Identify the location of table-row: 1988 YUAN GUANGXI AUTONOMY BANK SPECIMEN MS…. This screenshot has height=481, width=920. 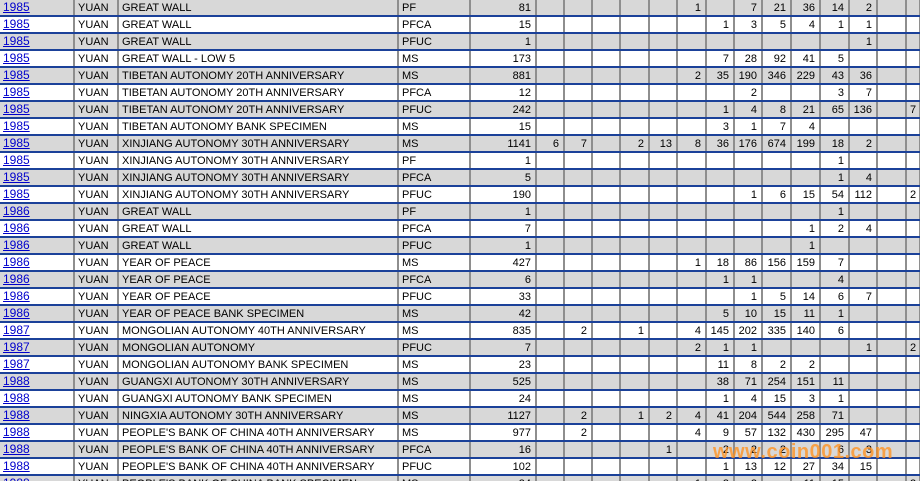
(460, 399).